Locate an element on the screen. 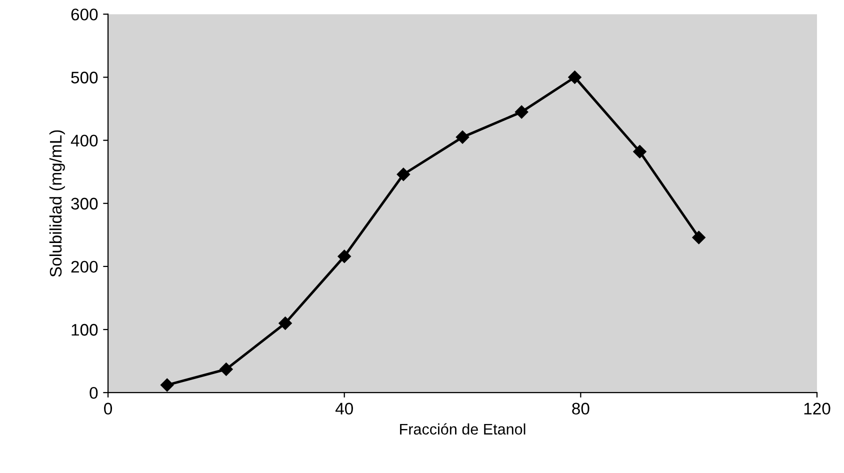 This screenshot has width=844, height=473. y-tick-label: 300 is located at coordinates (84, 204).